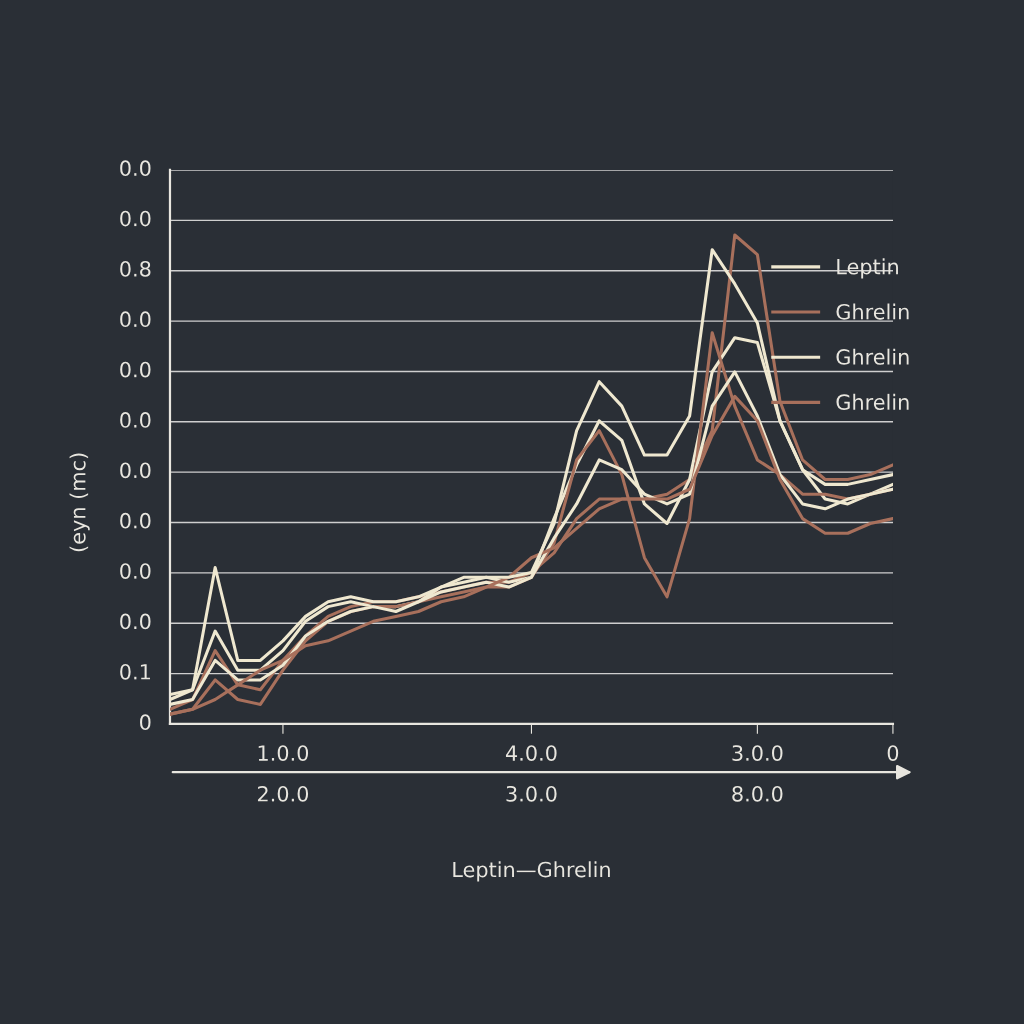  What do you see at coordinates (135, 671) in the screenshot?
I see `text: 0.1` at bounding box center [135, 671].